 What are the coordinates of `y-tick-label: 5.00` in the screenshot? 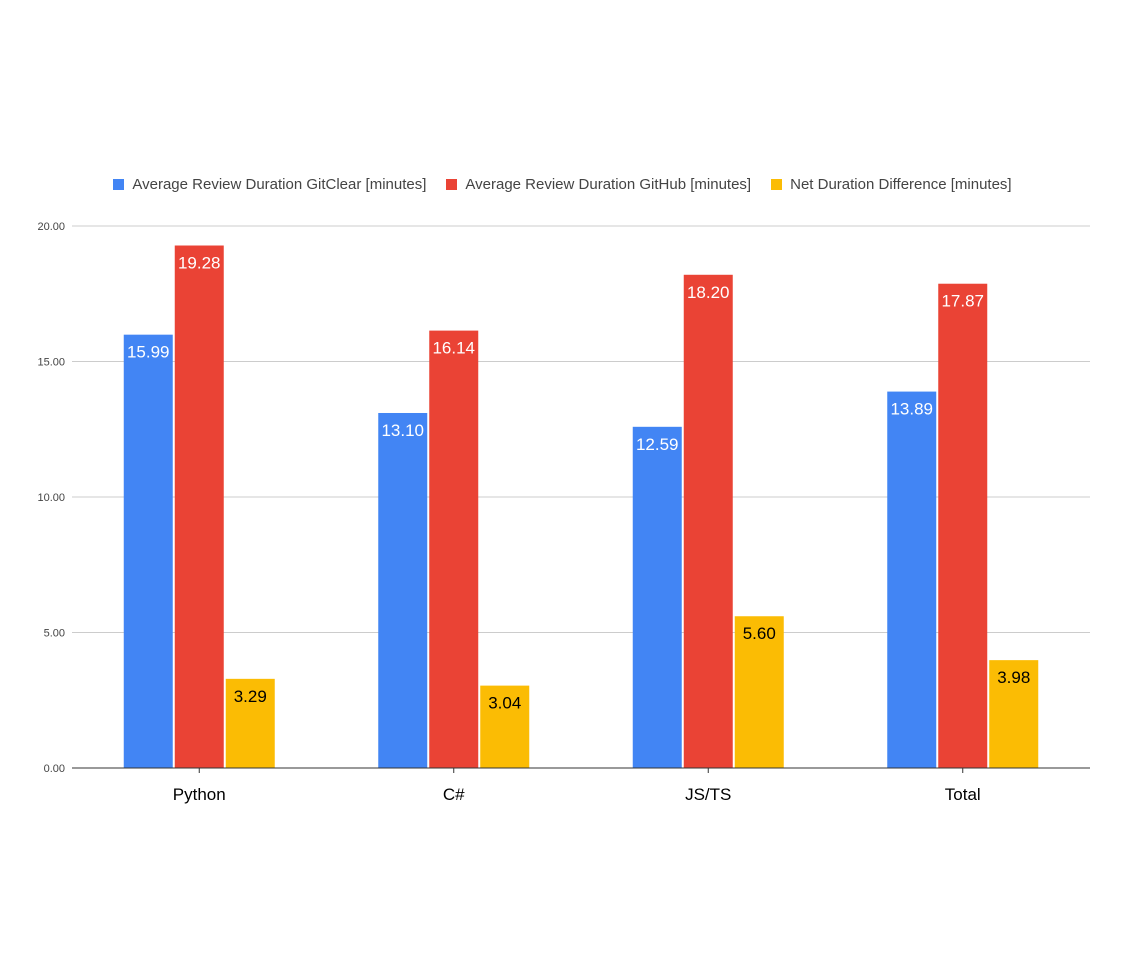 It's located at (54, 634).